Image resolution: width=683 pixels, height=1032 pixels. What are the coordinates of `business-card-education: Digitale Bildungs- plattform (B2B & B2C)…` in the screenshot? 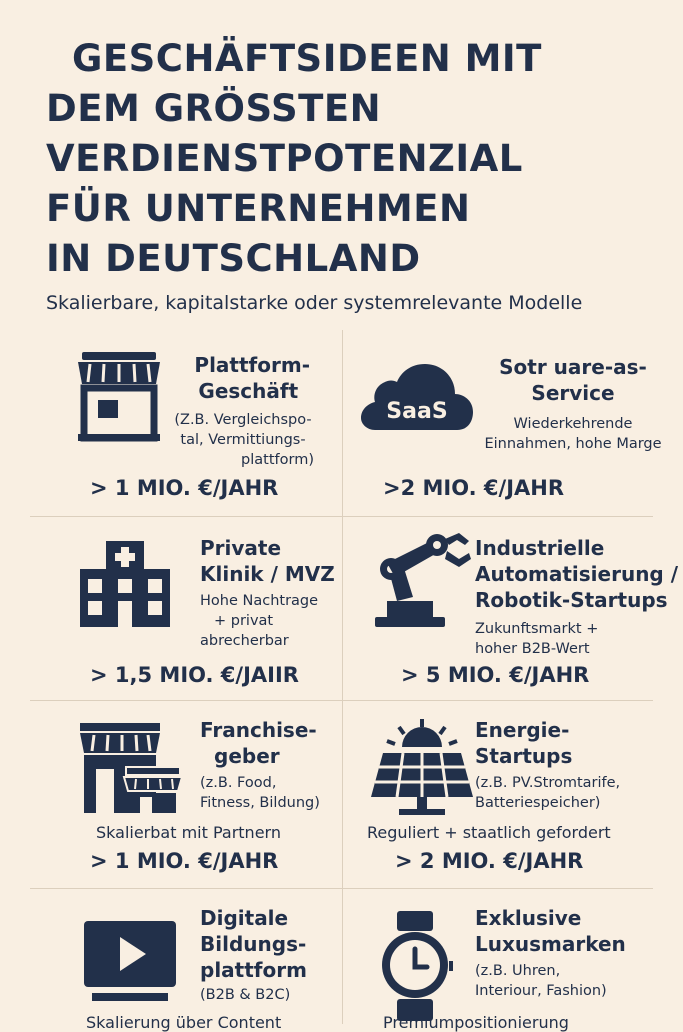 It's located at (171, 960).